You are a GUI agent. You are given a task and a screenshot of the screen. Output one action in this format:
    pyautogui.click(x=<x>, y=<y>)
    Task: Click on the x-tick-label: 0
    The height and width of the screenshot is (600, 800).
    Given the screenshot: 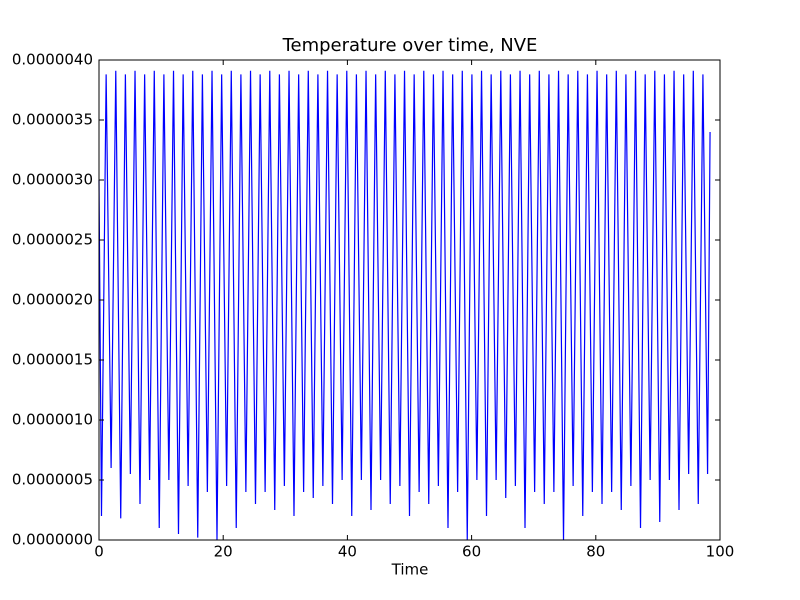 What is the action you would take?
    pyautogui.click(x=99, y=552)
    